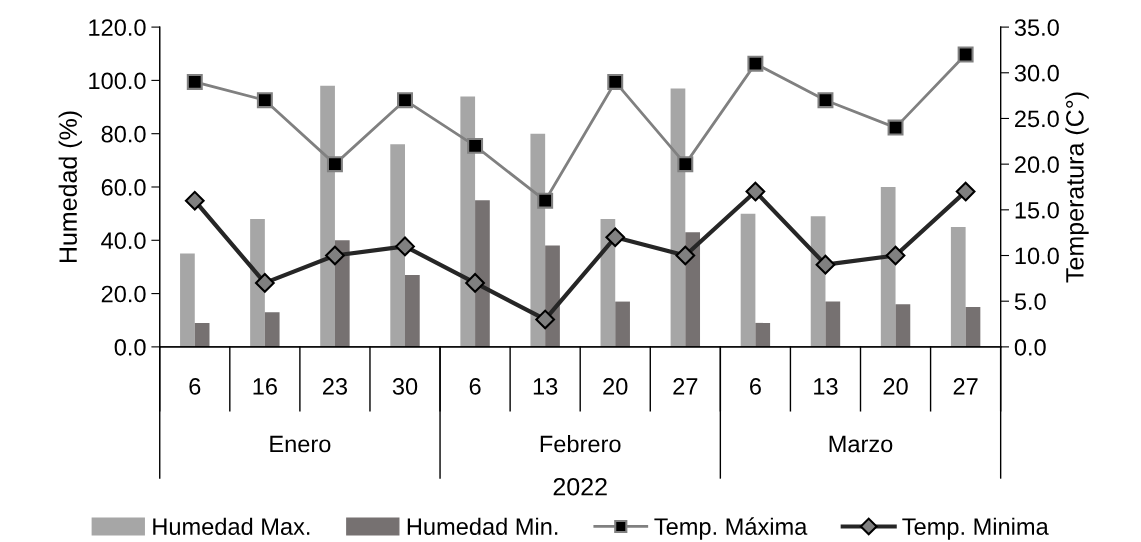  I want to click on legend-label: Temp. Máxima, so click(731, 528).